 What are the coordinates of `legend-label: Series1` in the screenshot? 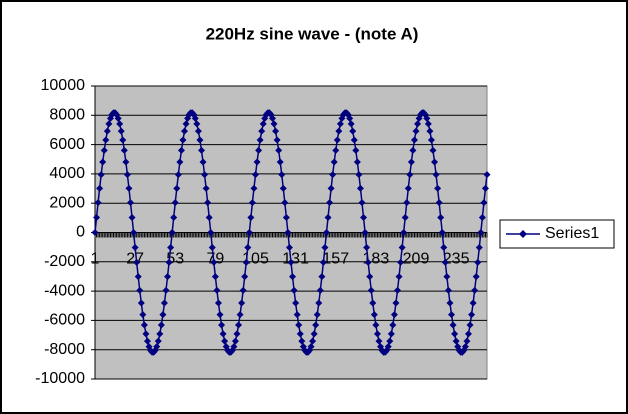 It's located at (572, 233).